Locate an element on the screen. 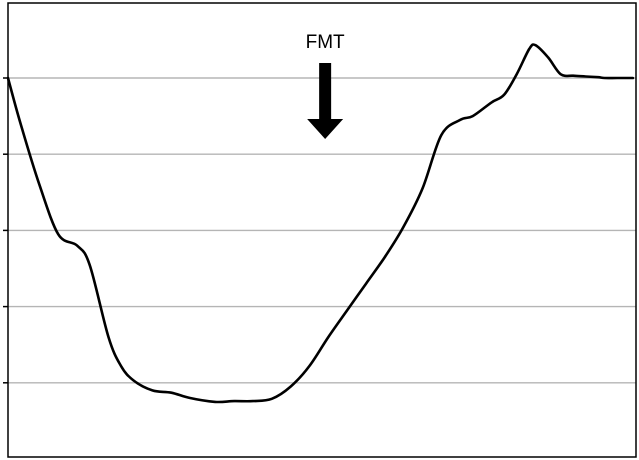  annotations: FMT is located at coordinates (325, 85).